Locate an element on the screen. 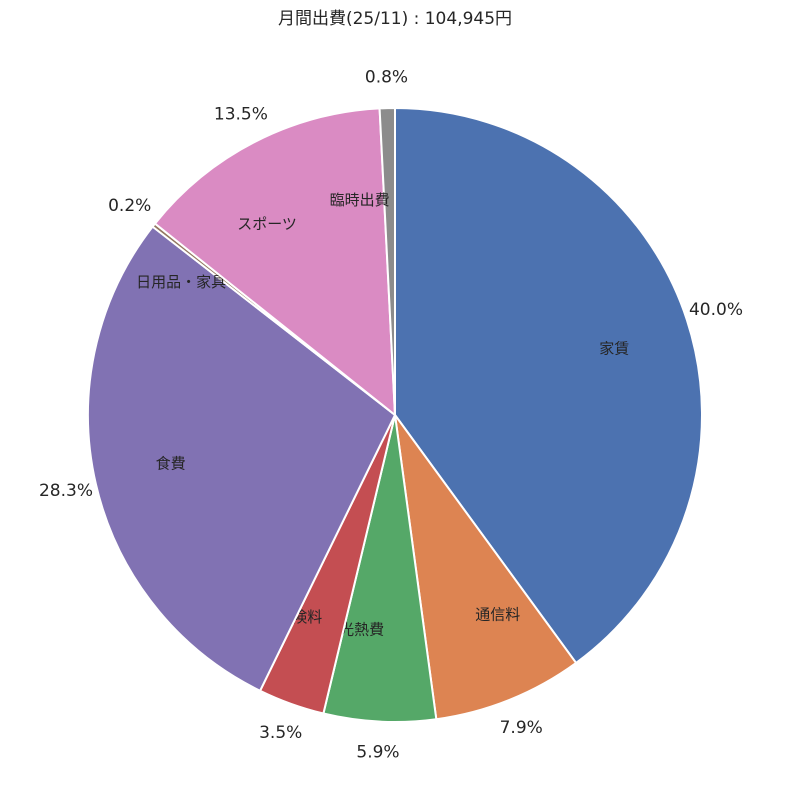  slice-label-6: スポーツ is located at coordinates (267, 224).